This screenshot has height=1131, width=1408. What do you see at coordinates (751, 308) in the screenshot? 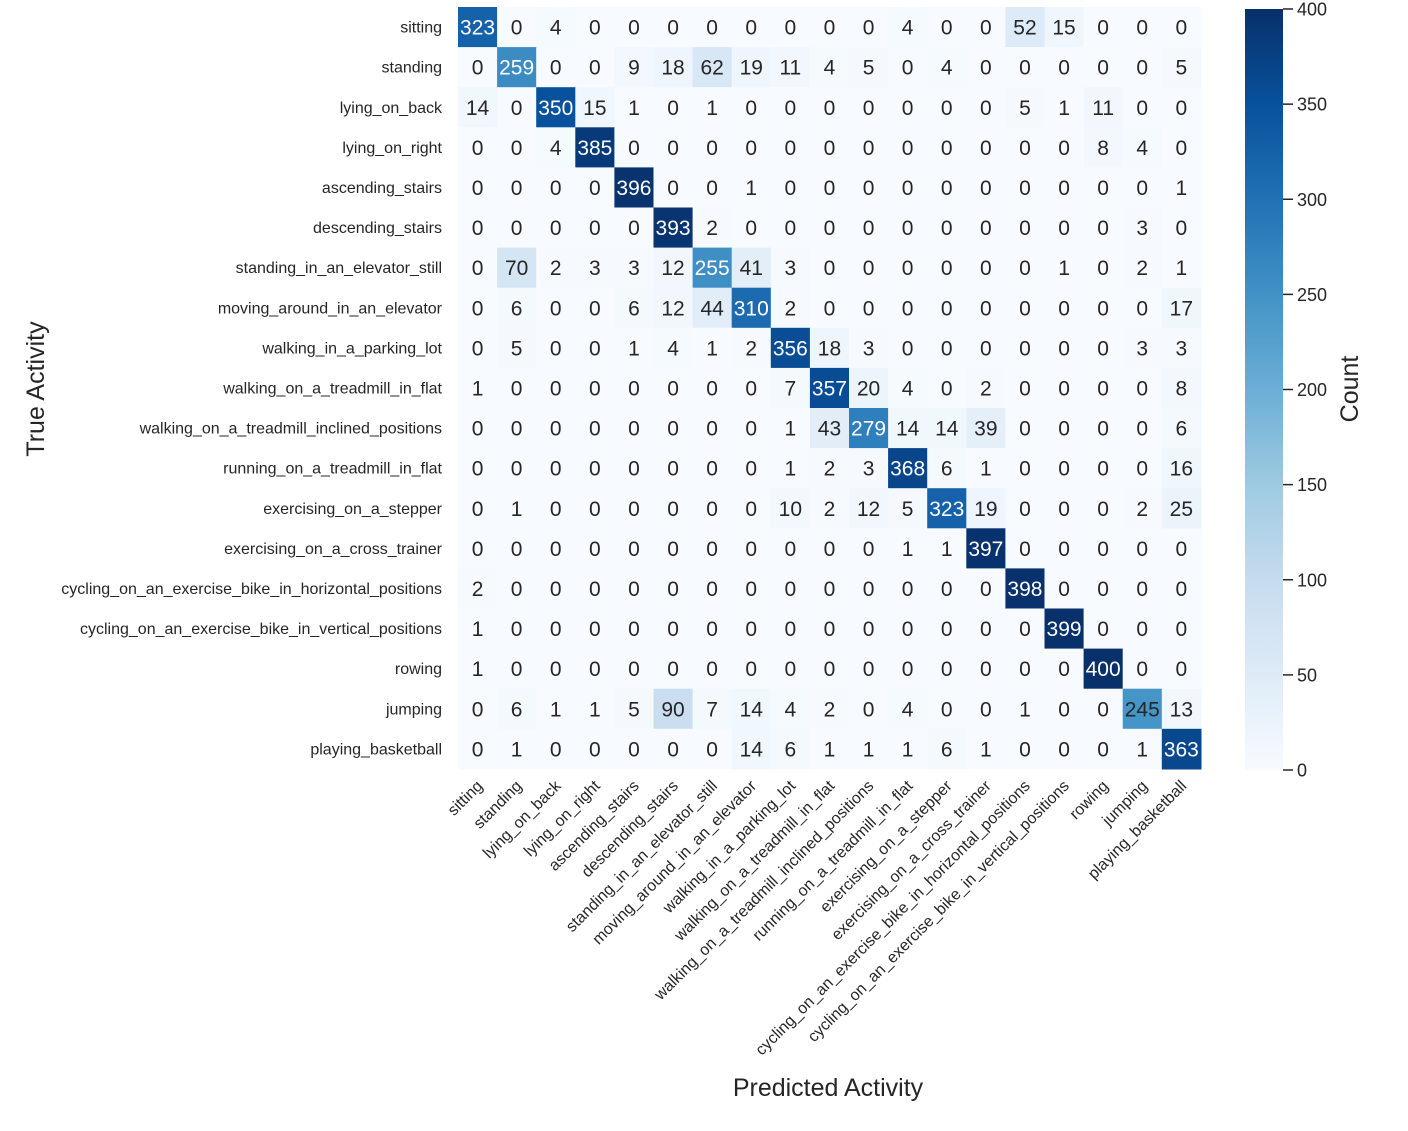
I see `cell-value-label: 310` at bounding box center [751, 308].